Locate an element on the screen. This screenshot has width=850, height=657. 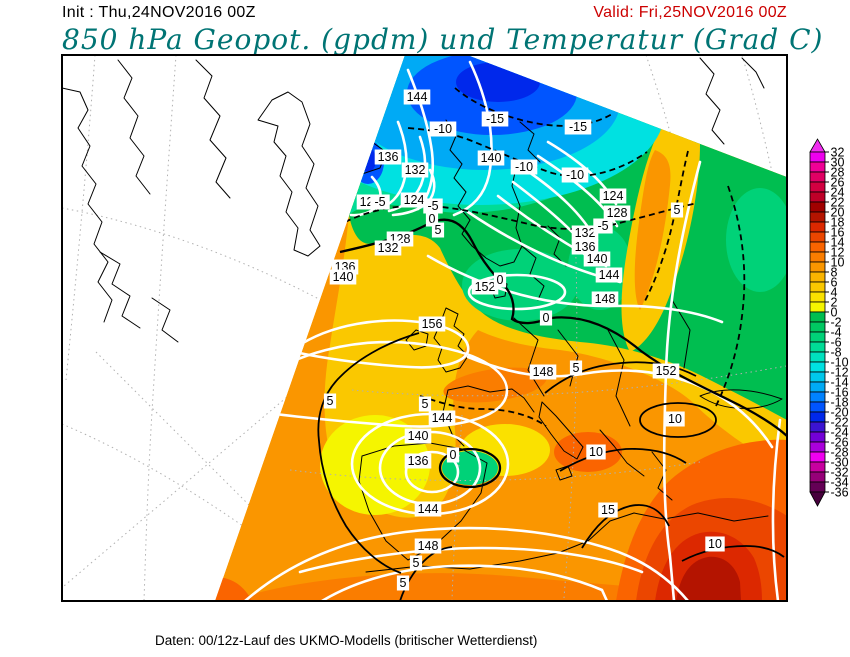
contour-label: 128 is located at coordinates (617, 213).